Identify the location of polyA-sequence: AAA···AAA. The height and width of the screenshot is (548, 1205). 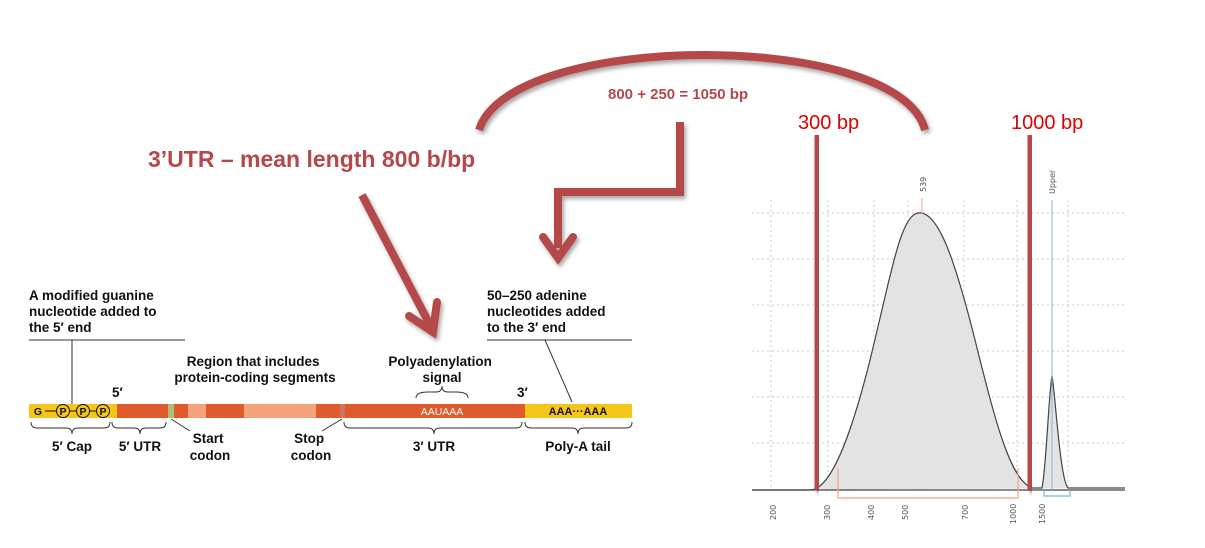
(578, 412).